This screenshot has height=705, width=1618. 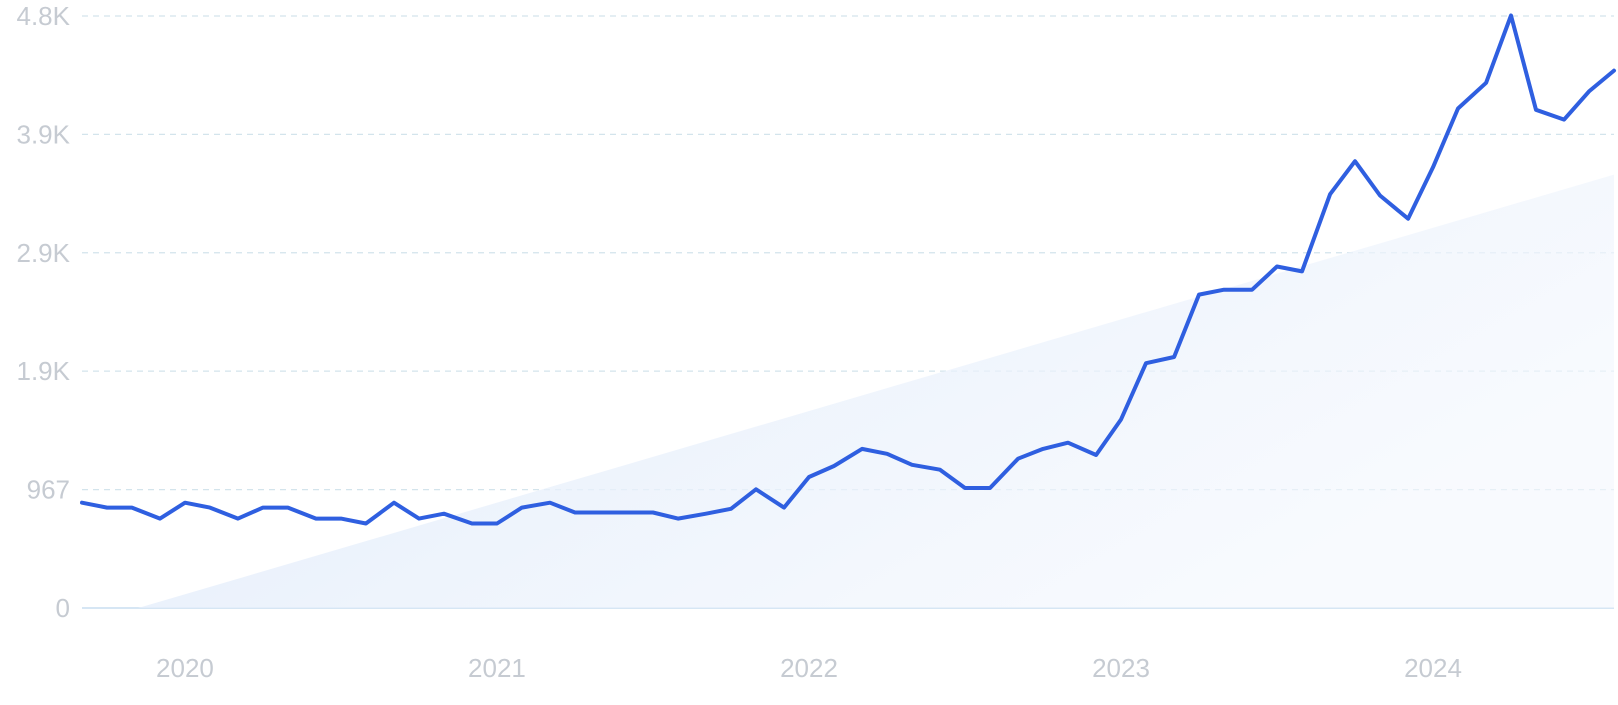 What do you see at coordinates (497, 668) in the screenshot?
I see `x-tick-label: 2021` at bounding box center [497, 668].